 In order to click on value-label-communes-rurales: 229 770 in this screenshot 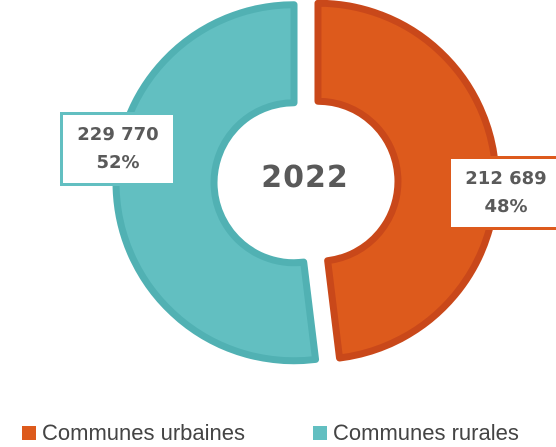, I will do `click(118, 134)`.